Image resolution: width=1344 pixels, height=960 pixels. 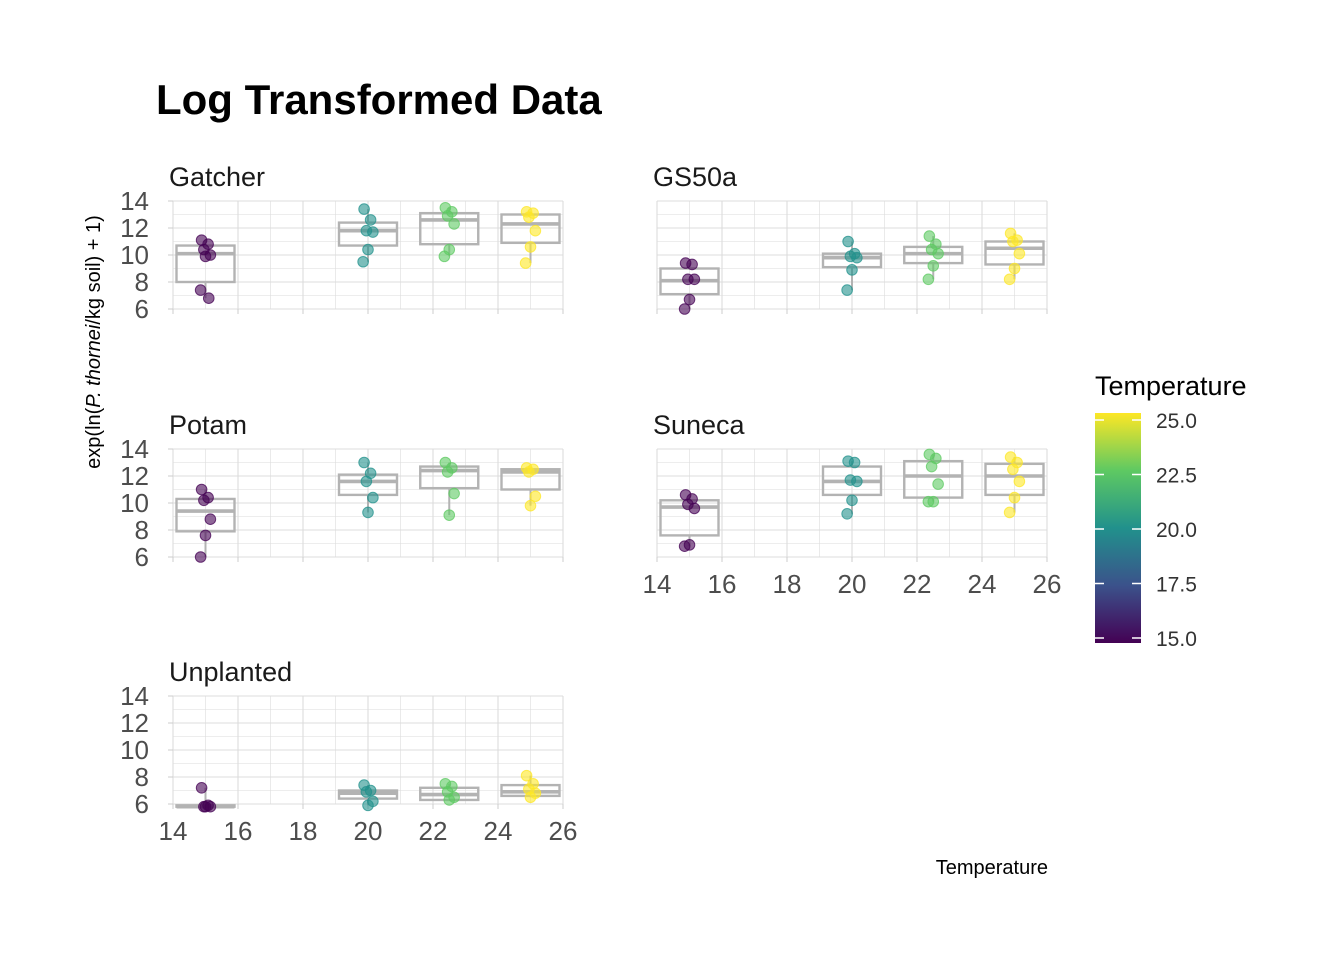 What do you see at coordinates (208, 425) in the screenshot?
I see `facet-label-potam: Potam` at bounding box center [208, 425].